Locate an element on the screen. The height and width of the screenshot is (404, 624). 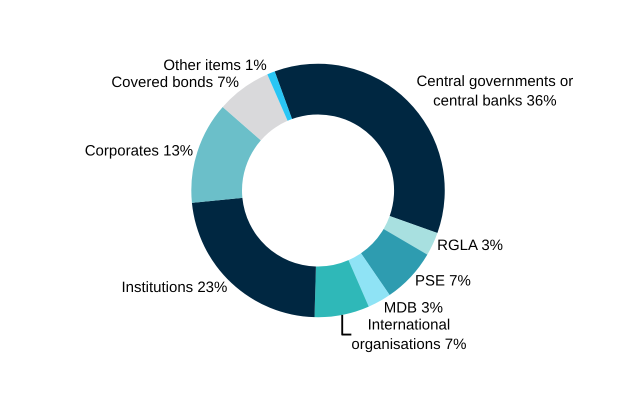
slice-label: Other items 1% is located at coordinates (215, 65).